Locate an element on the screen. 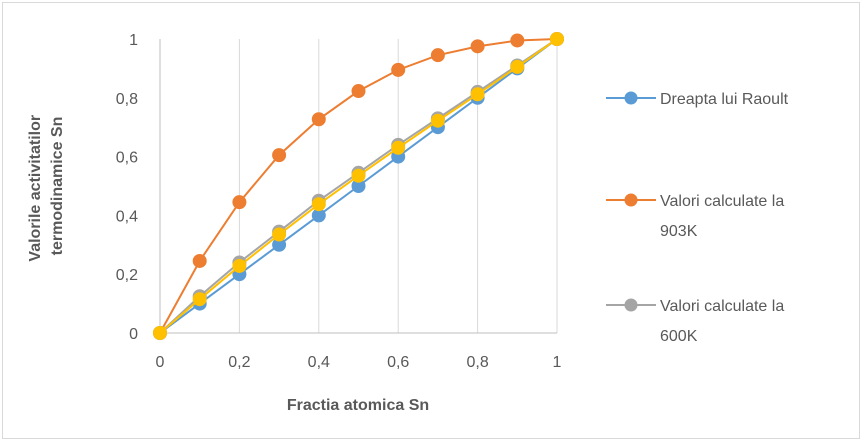  legend-label-0-line-0: Dreapta lui Raoult is located at coordinates (724, 99).